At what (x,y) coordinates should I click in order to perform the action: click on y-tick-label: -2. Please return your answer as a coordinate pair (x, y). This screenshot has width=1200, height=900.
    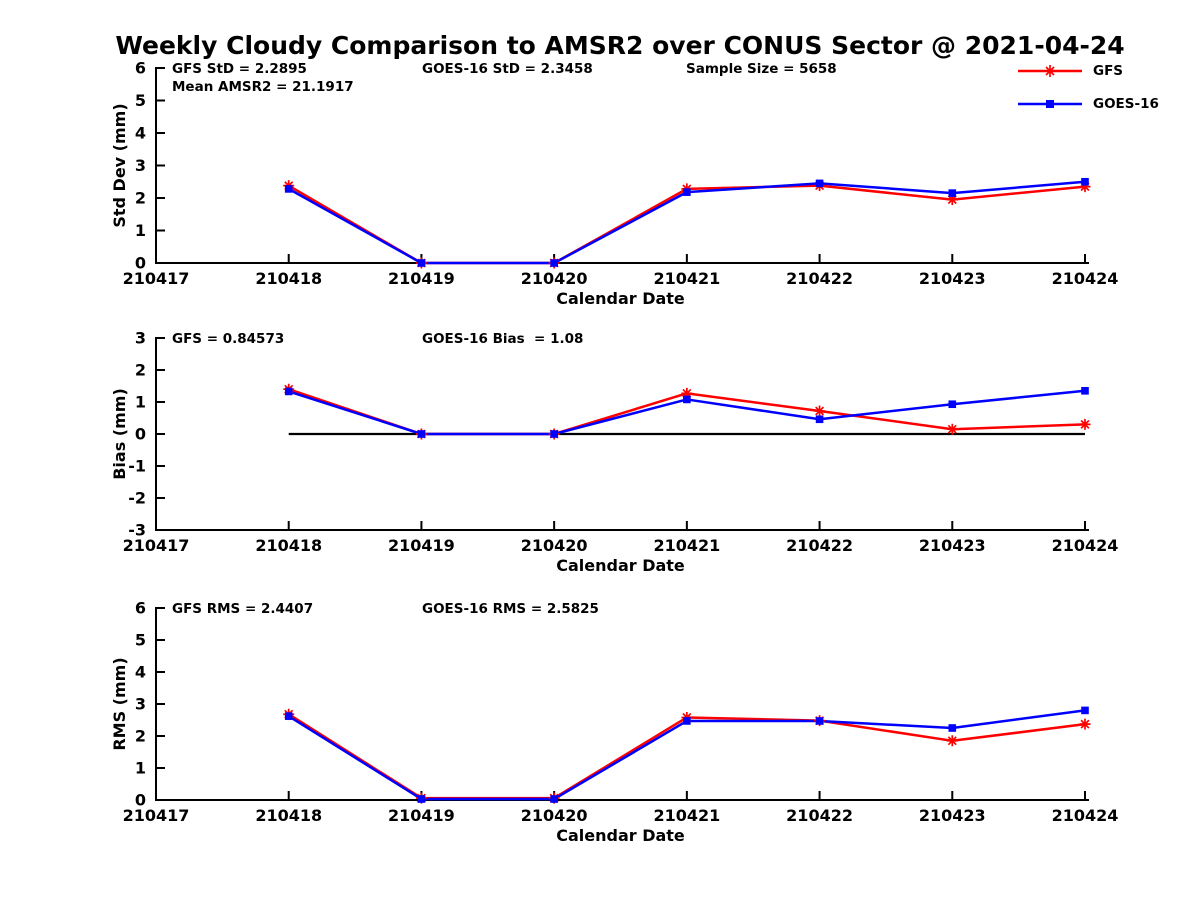
    Looking at the image, I should click on (137, 498).